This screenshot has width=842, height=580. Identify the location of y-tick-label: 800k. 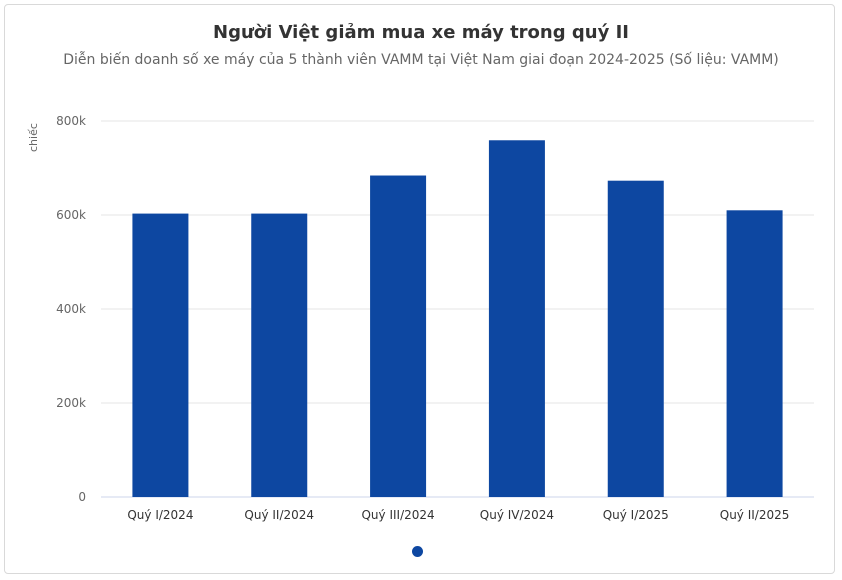
(71, 121).